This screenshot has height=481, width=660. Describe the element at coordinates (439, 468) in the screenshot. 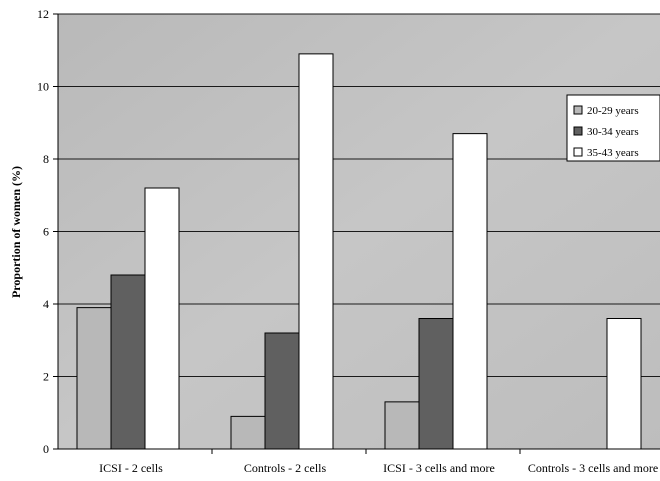

I see `x-category-label-3: ICSI - 3 cells and more` at that location.